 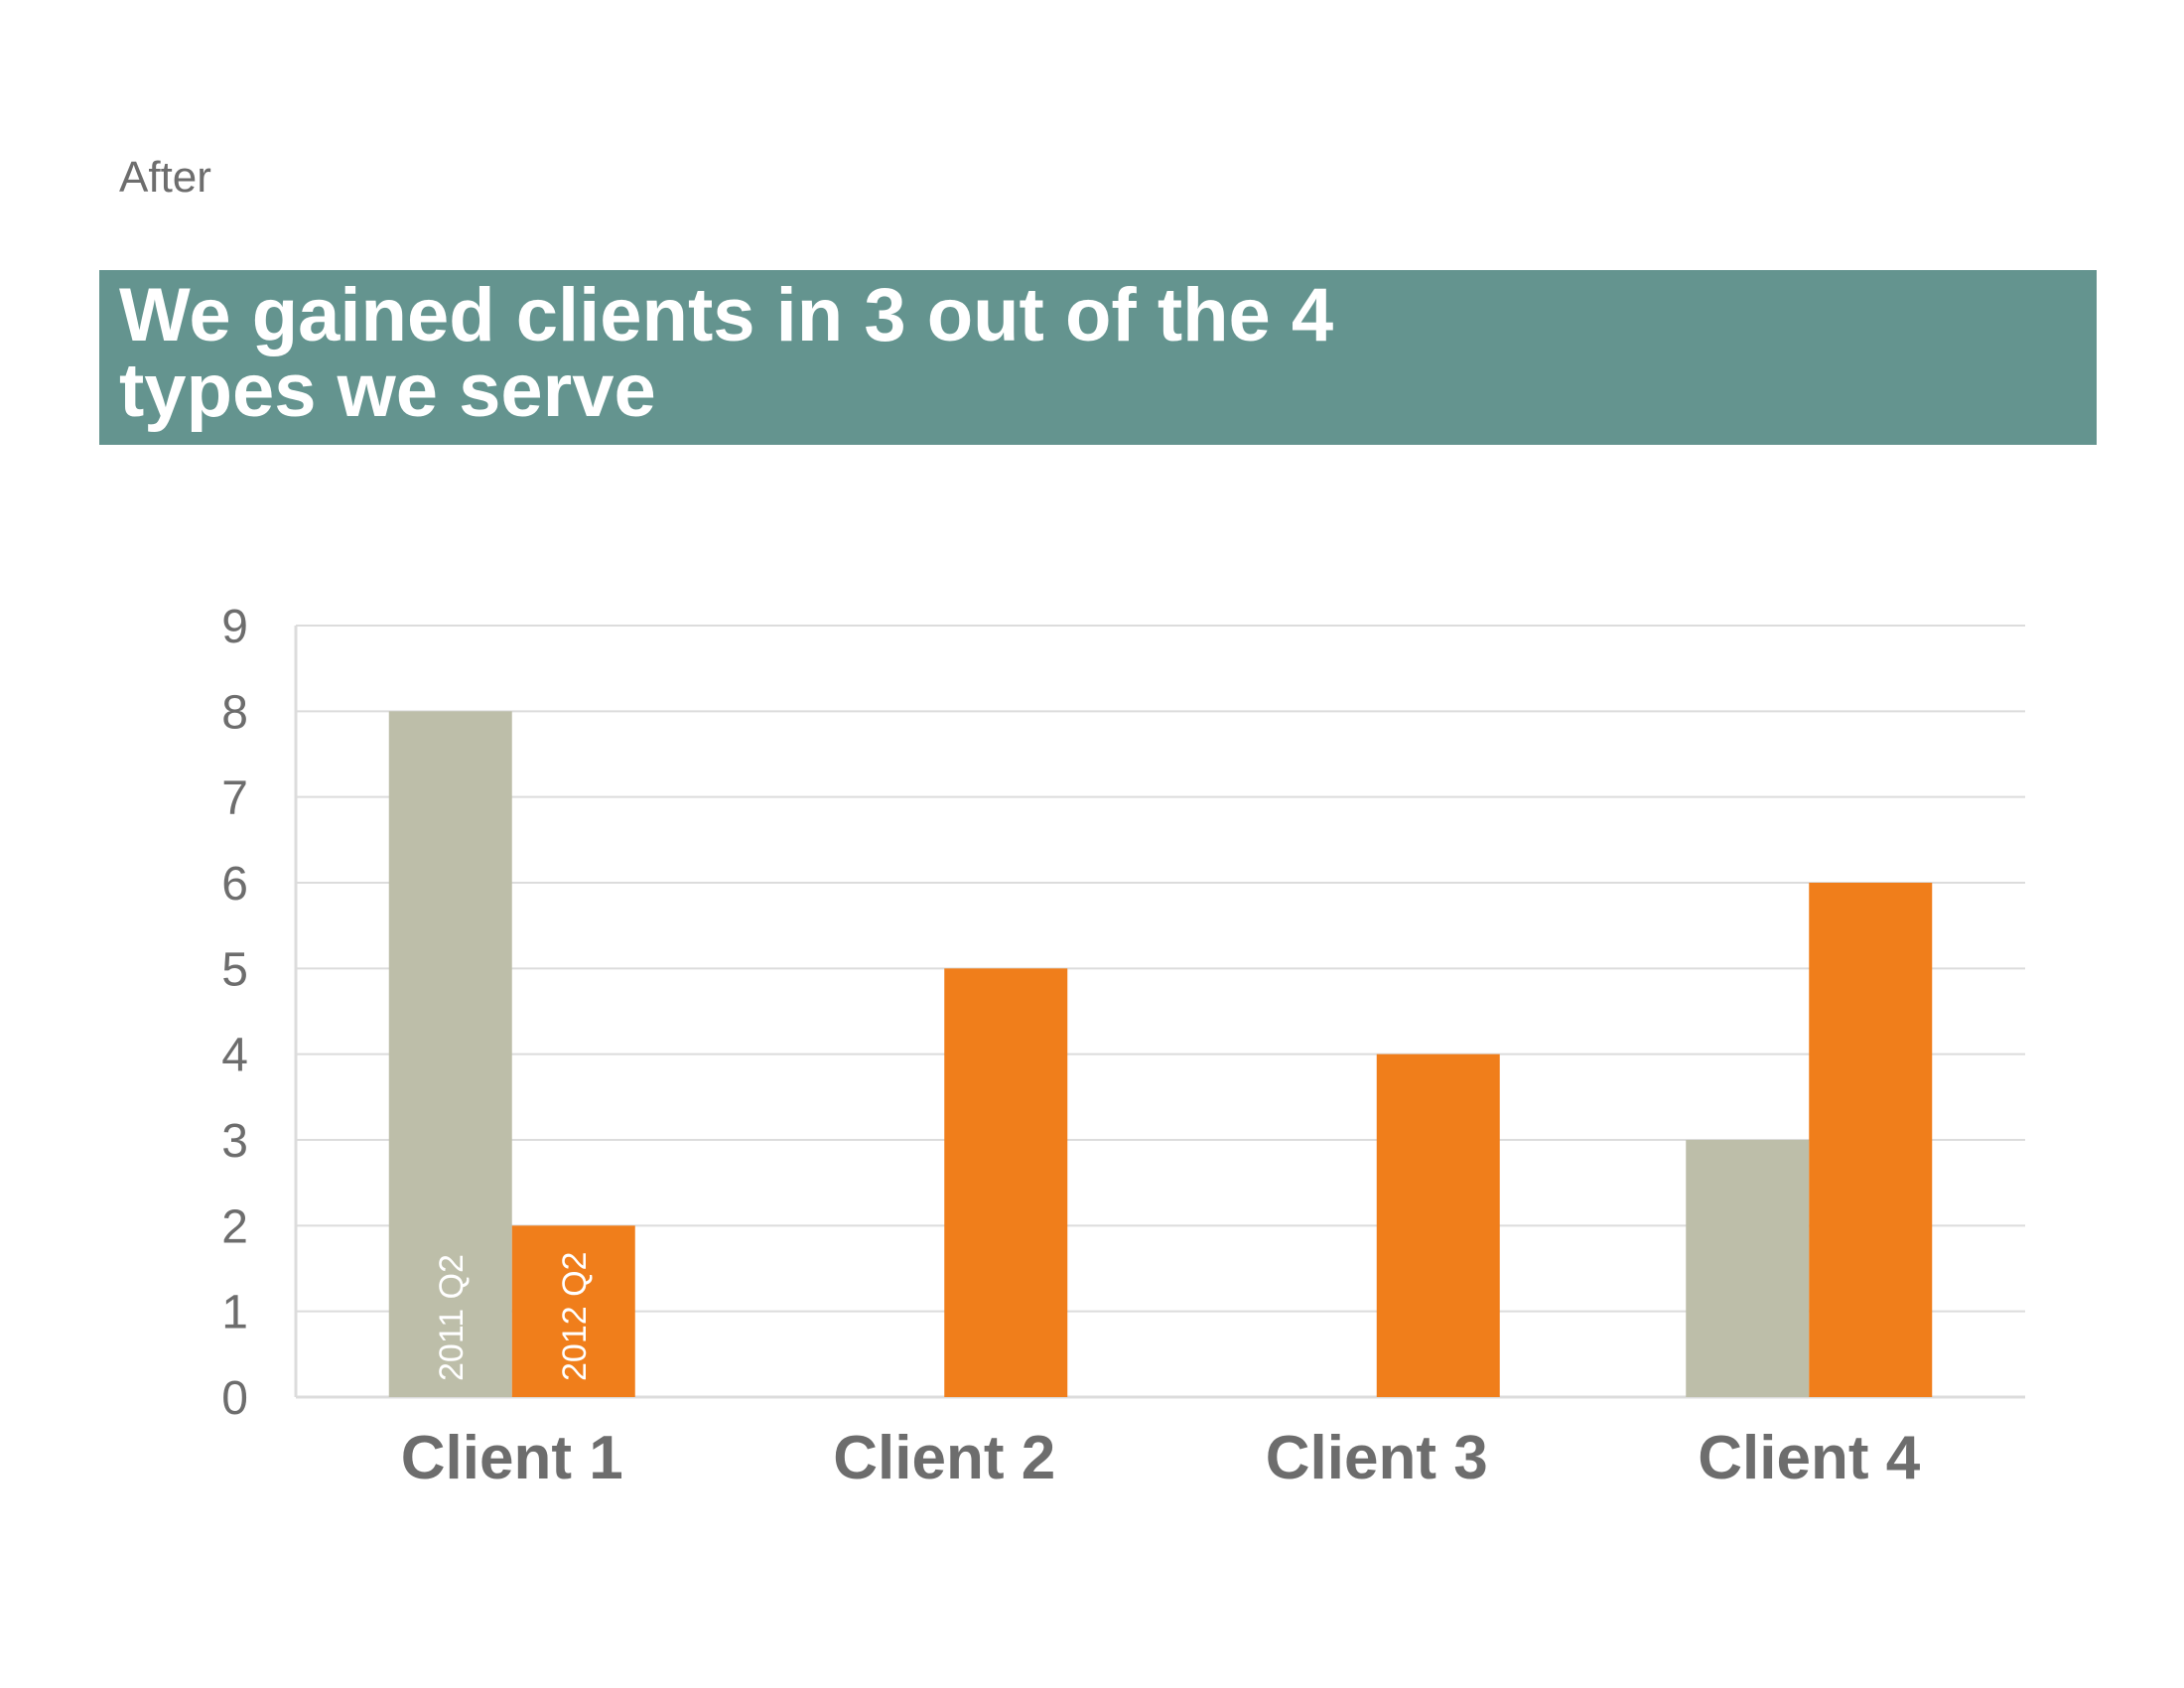 What do you see at coordinates (234, 712) in the screenshot?
I see `y-tick-label: 8` at bounding box center [234, 712].